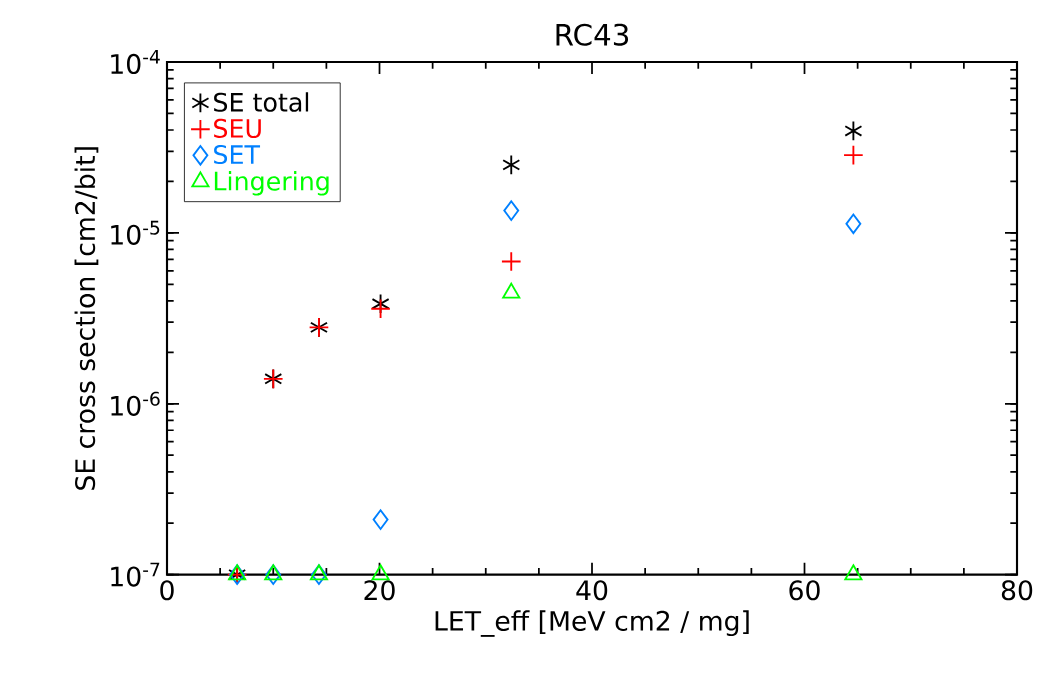  Describe the element at coordinates (135, 574) in the screenshot. I see `y-tick-label: 10$^{-7}$` at that location.